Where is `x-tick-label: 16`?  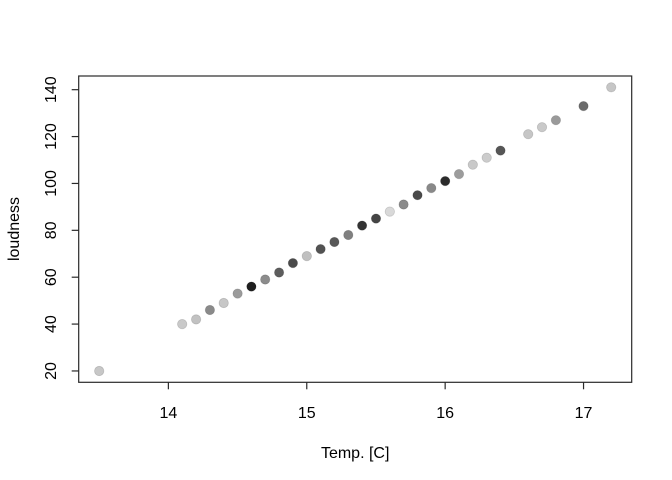 x-tick-label: 16 is located at coordinates (445, 413).